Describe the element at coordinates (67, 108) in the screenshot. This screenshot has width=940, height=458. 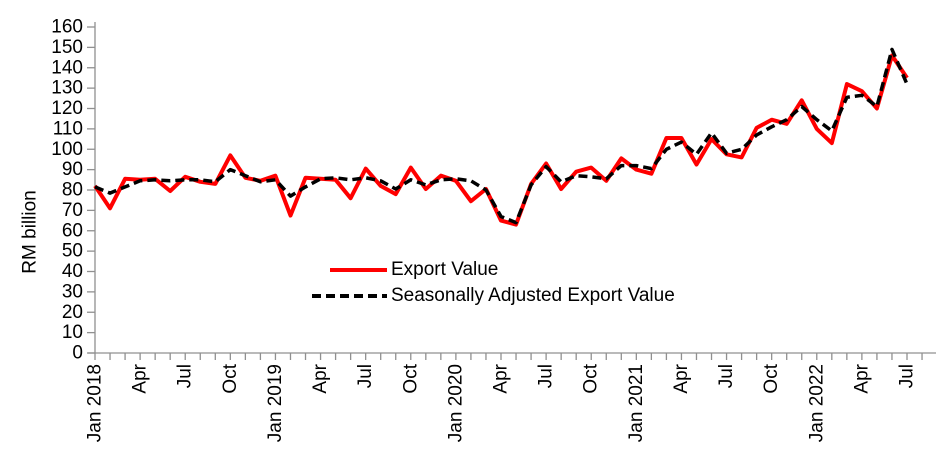
I see `y-tick-label: 120` at that location.